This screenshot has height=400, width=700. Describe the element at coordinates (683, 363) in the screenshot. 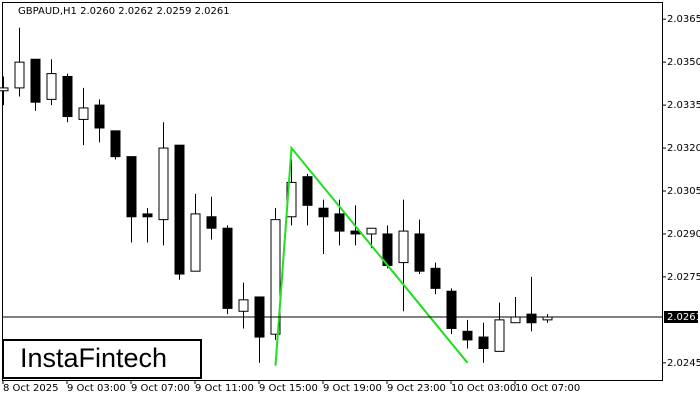

I see `y-tick-label: 2.0245` at that location.